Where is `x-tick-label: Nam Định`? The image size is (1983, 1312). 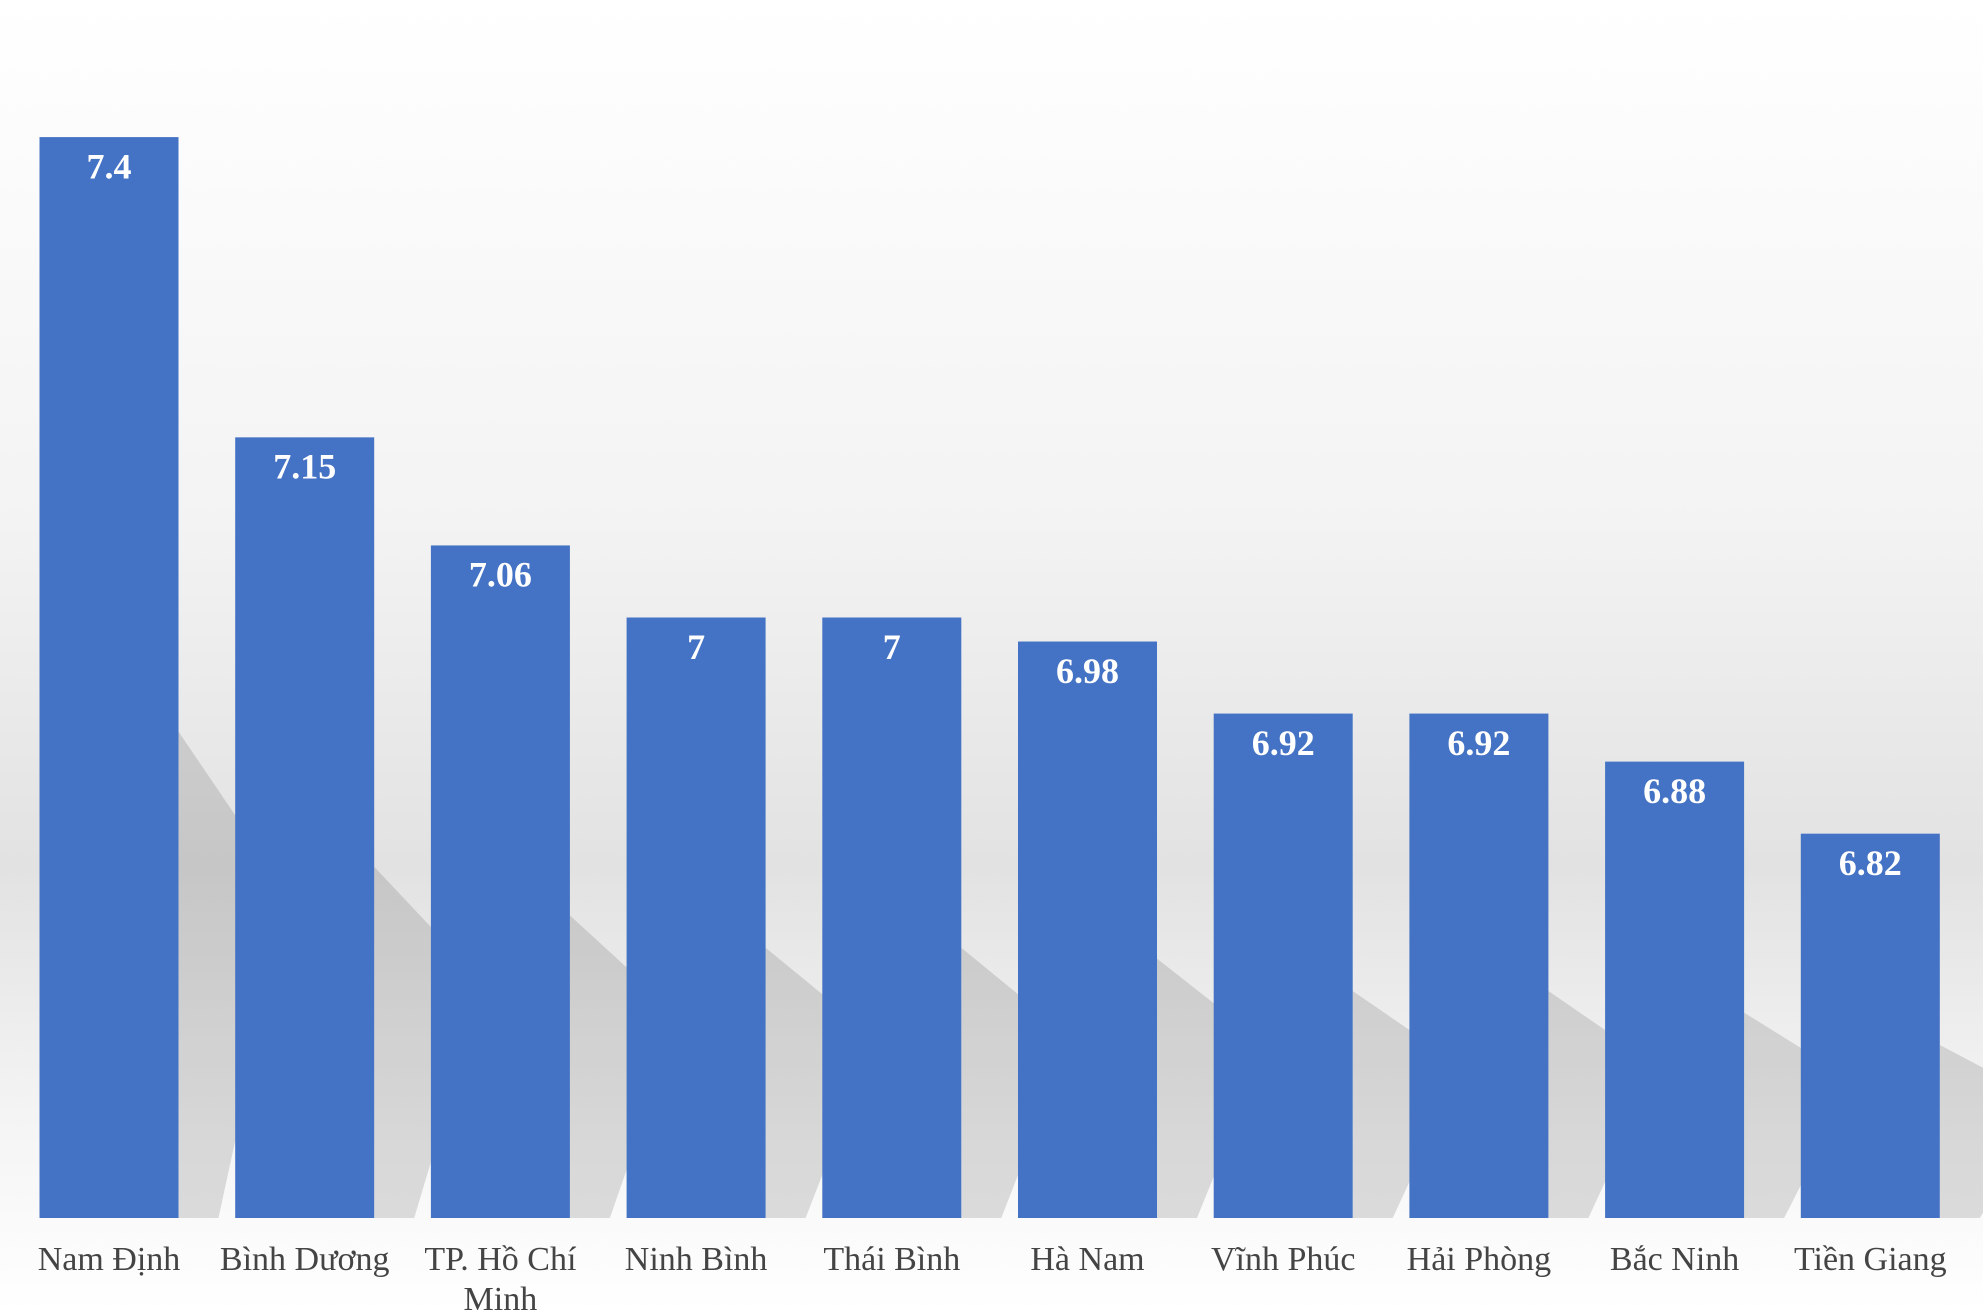
x-tick-label: Nam Định is located at coordinates (109, 1259).